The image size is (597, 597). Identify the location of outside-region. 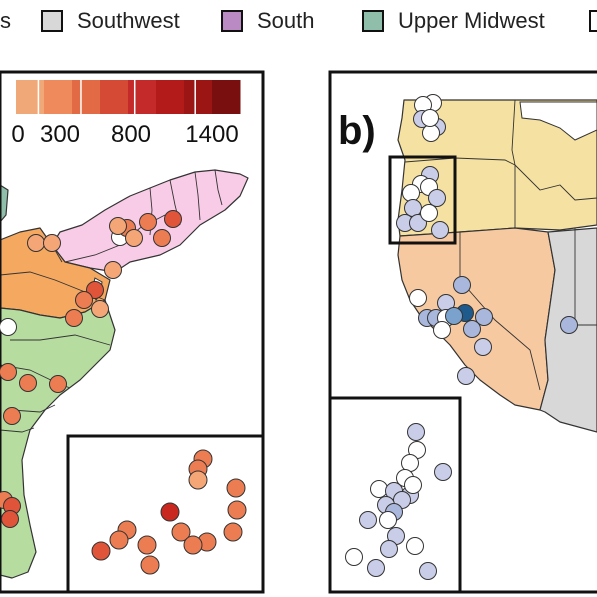
(558, 121).